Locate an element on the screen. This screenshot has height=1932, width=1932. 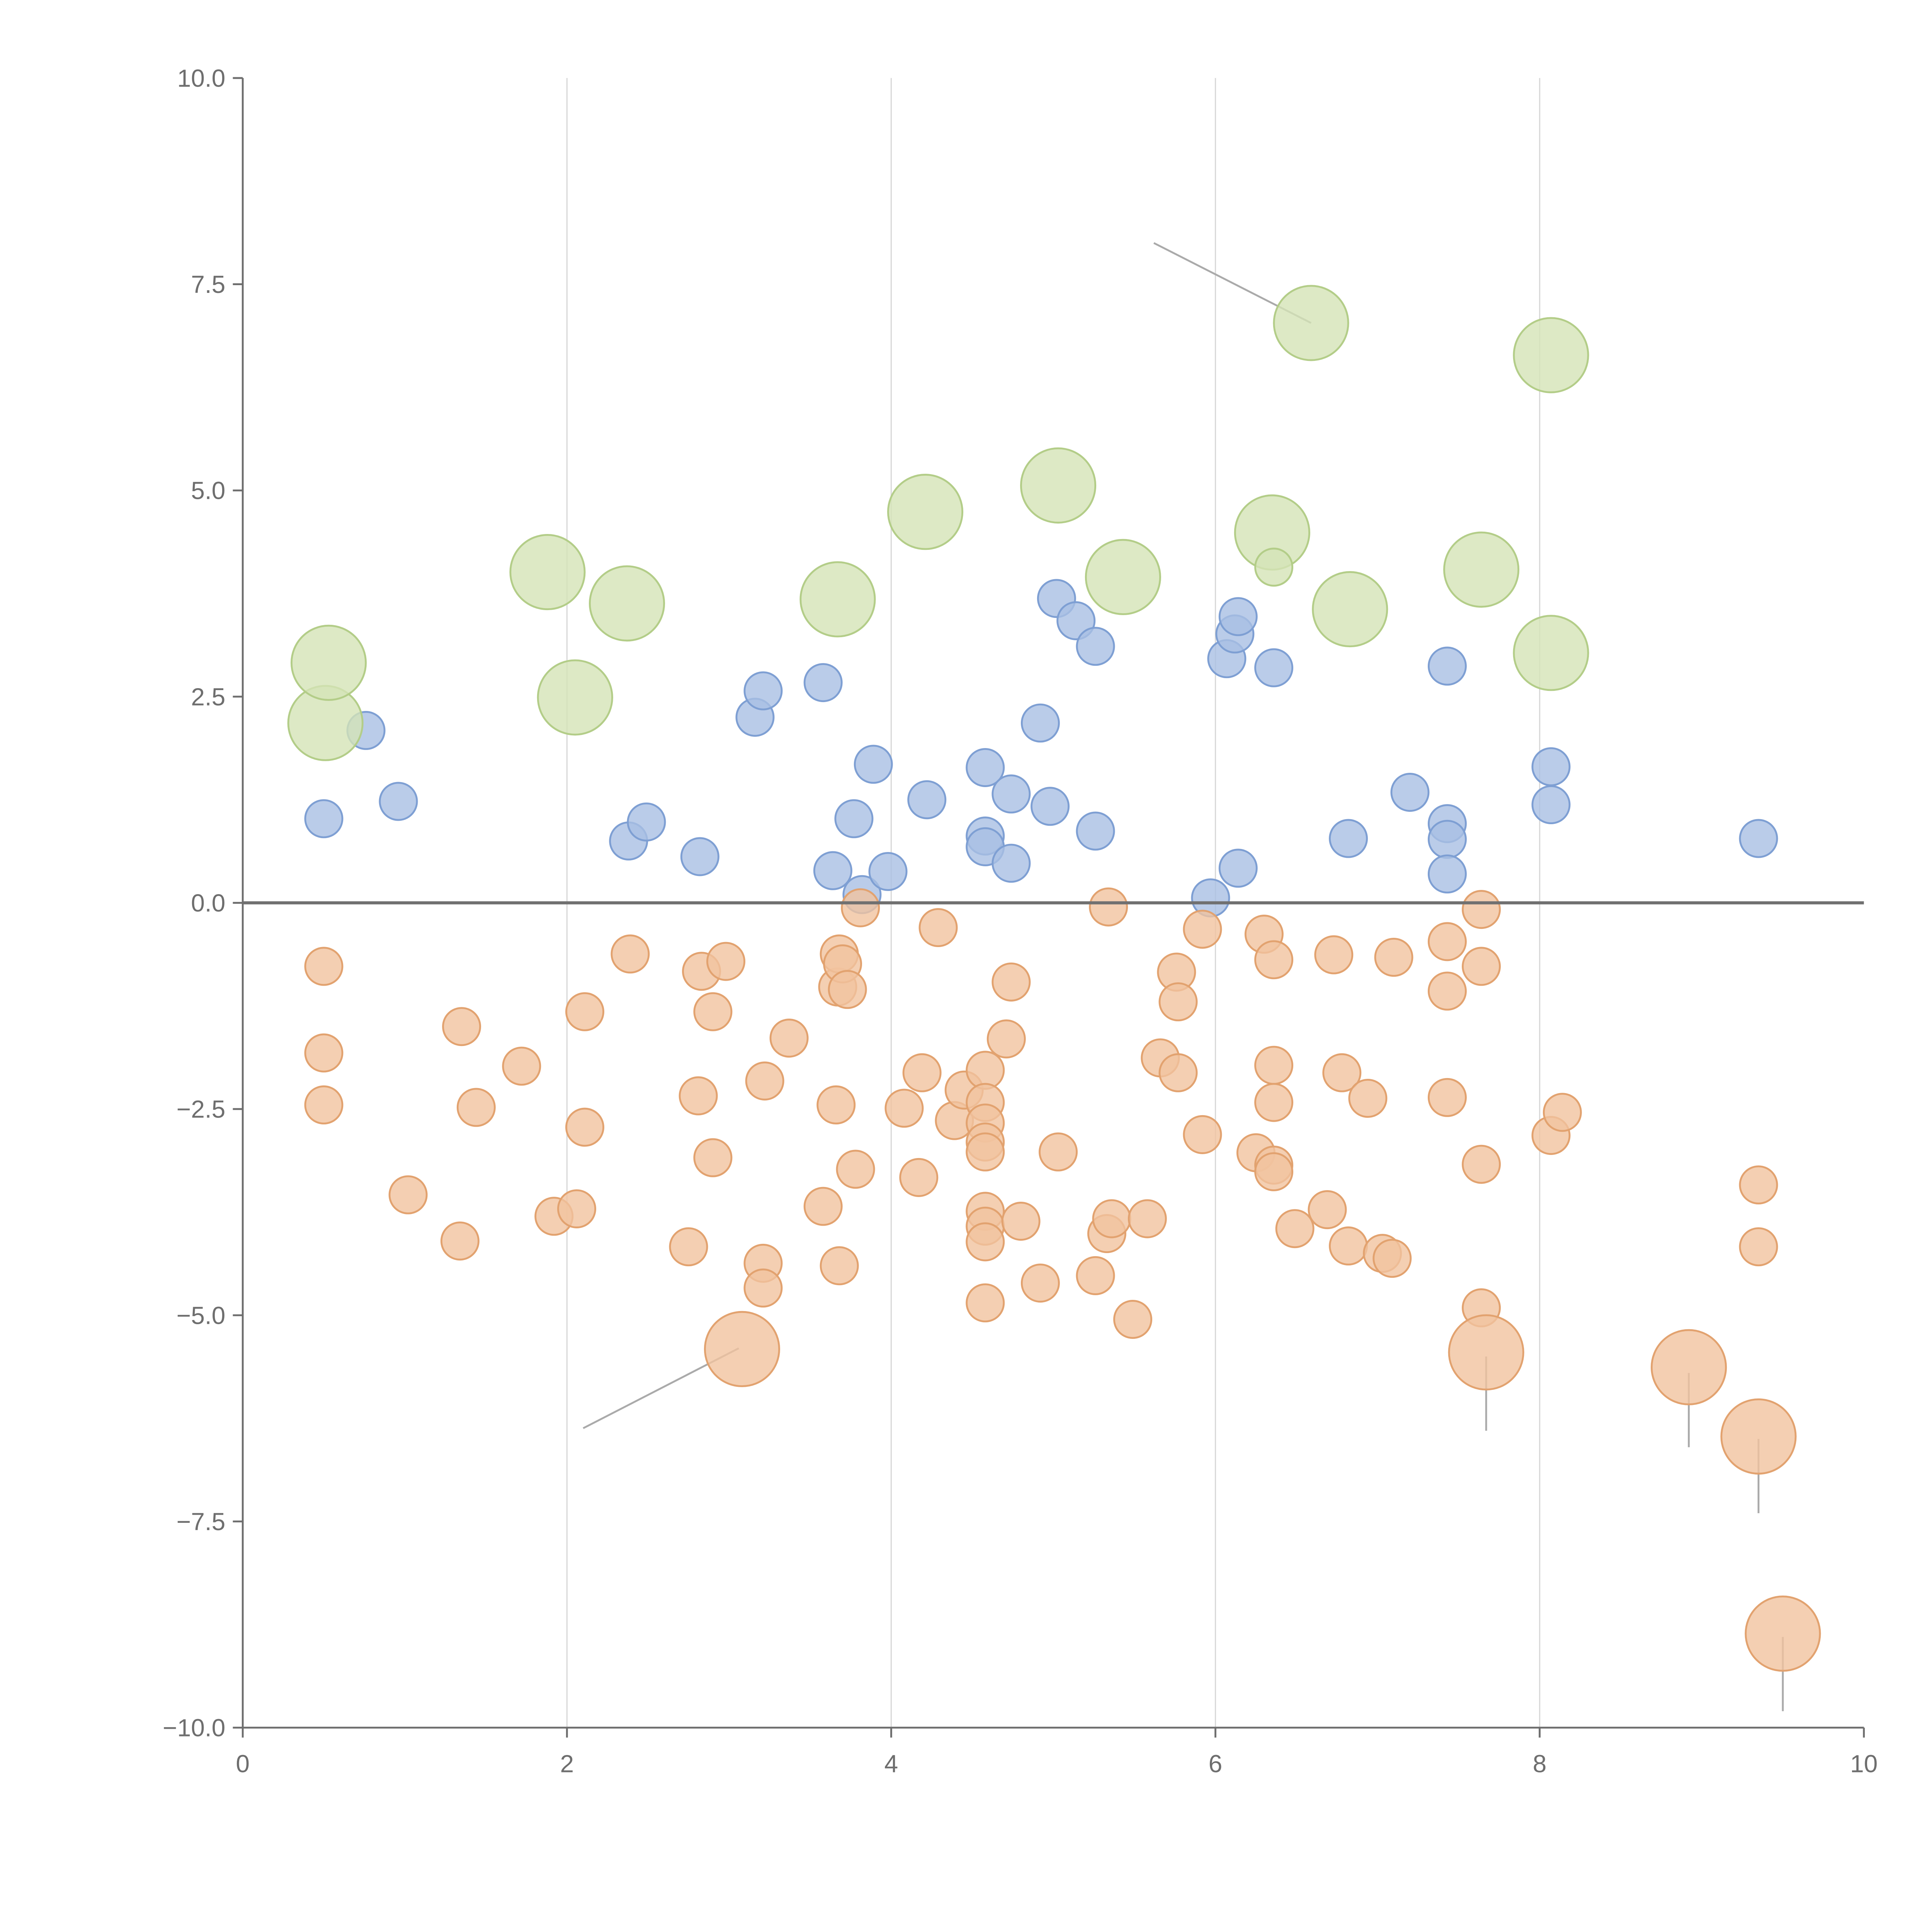
y-tick-label: 0.0 is located at coordinates (208, 903).